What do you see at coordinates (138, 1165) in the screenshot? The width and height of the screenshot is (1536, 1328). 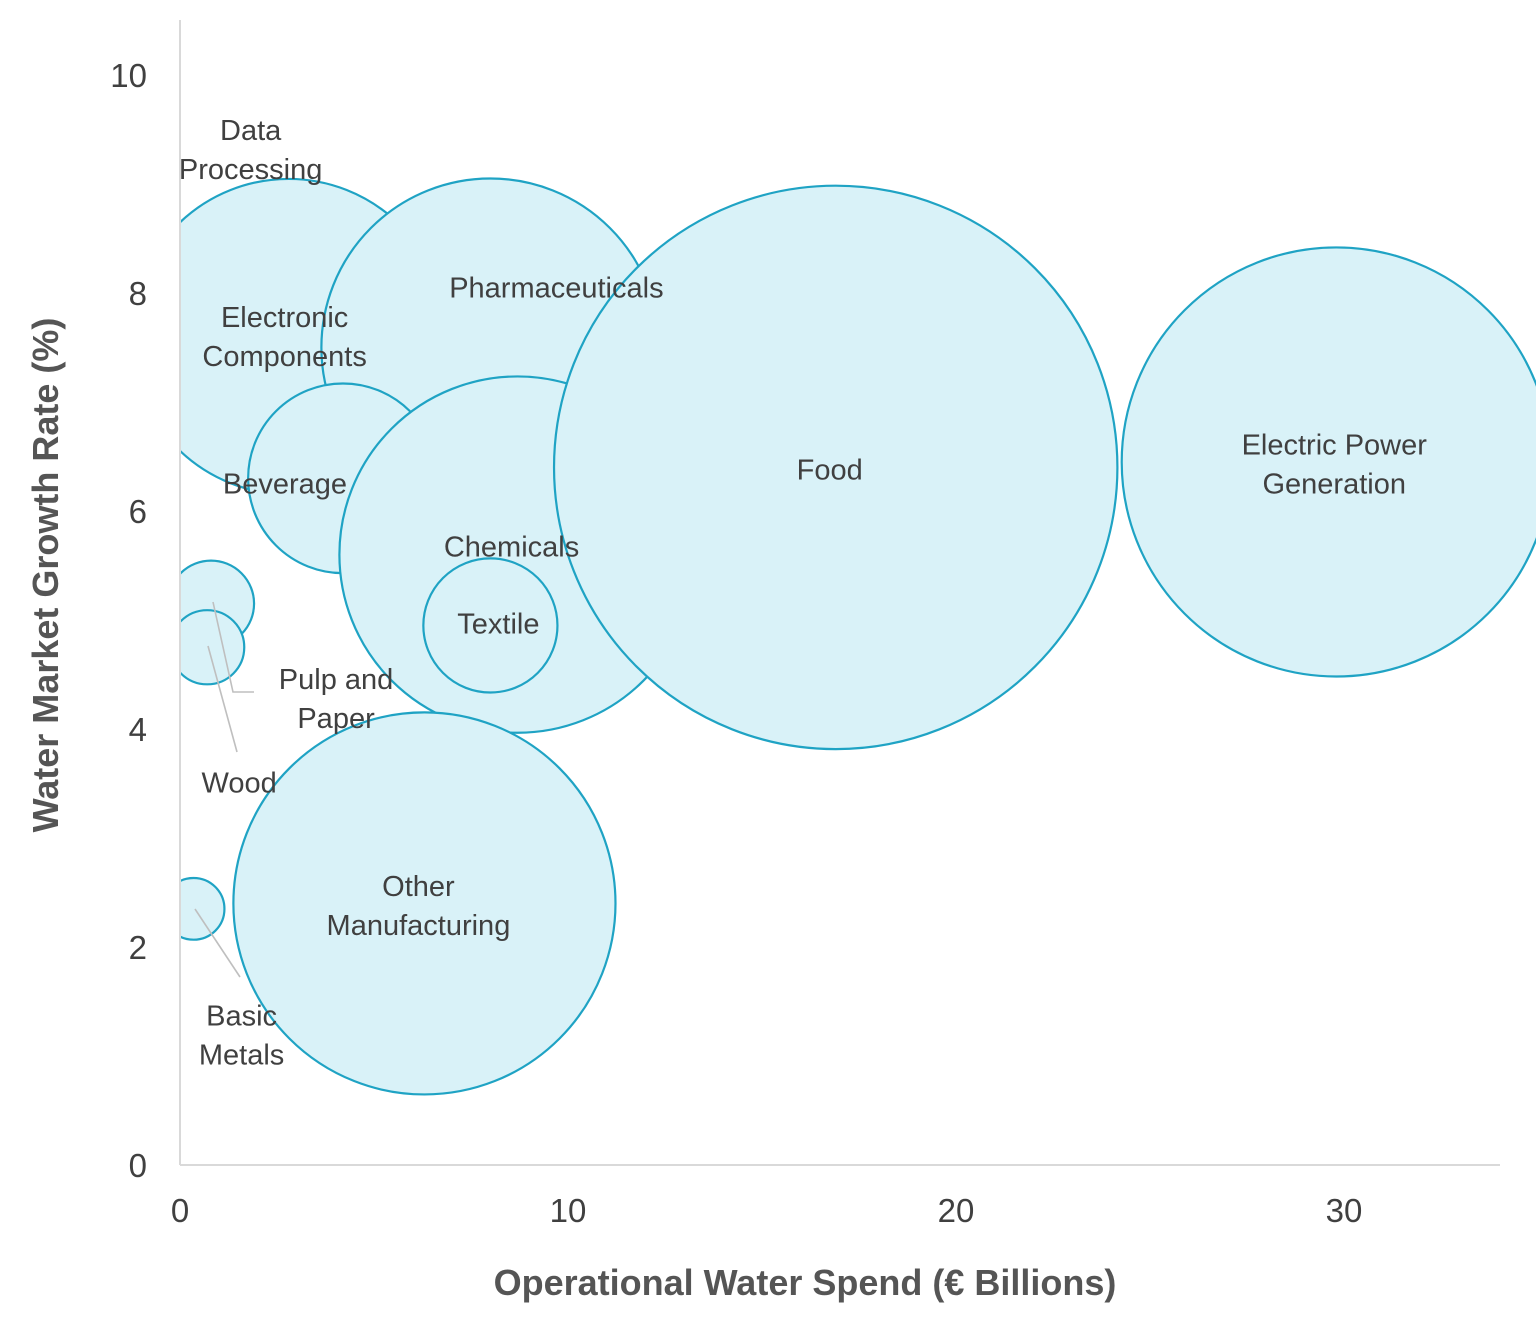 I see `y-tick-label: 0` at bounding box center [138, 1165].